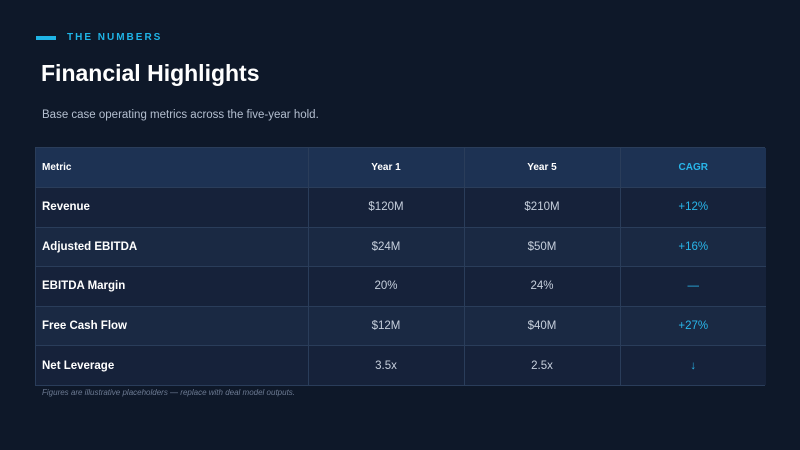  I want to click on header-cagr: CAGR, so click(693, 168).